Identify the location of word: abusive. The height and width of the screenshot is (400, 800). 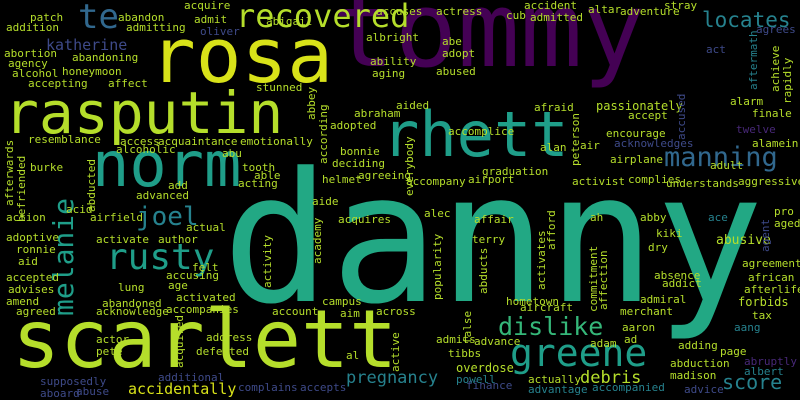
(743, 240).